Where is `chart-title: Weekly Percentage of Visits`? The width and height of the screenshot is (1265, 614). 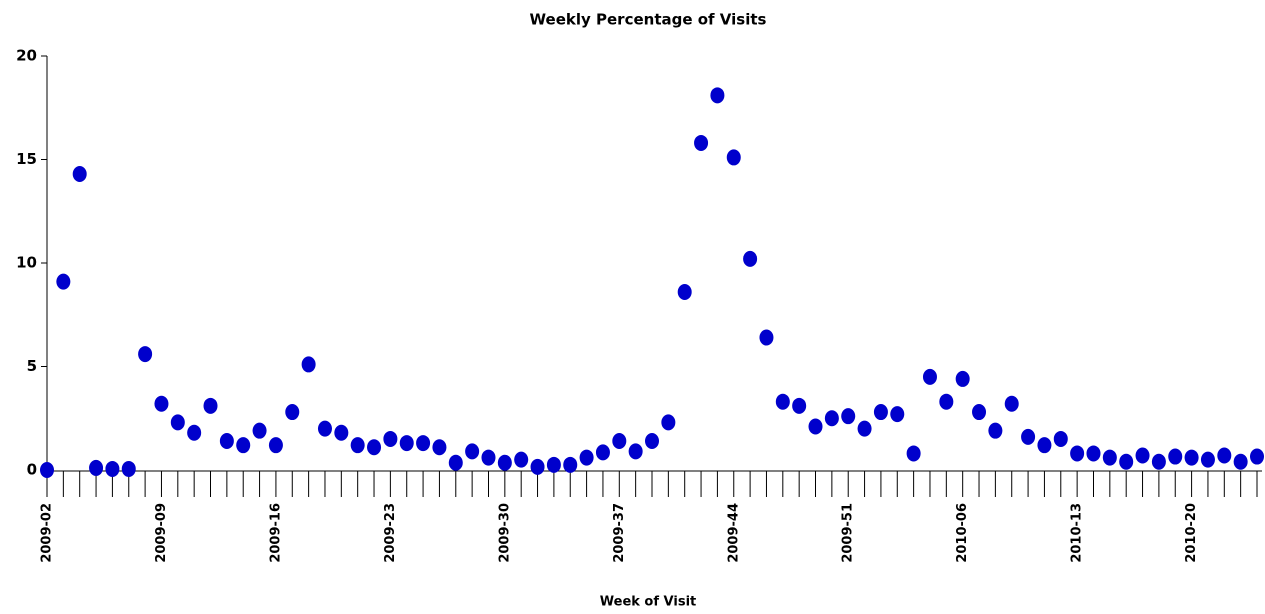 chart-title: Weekly Percentage of Visits is located at coordinates (648, 20).